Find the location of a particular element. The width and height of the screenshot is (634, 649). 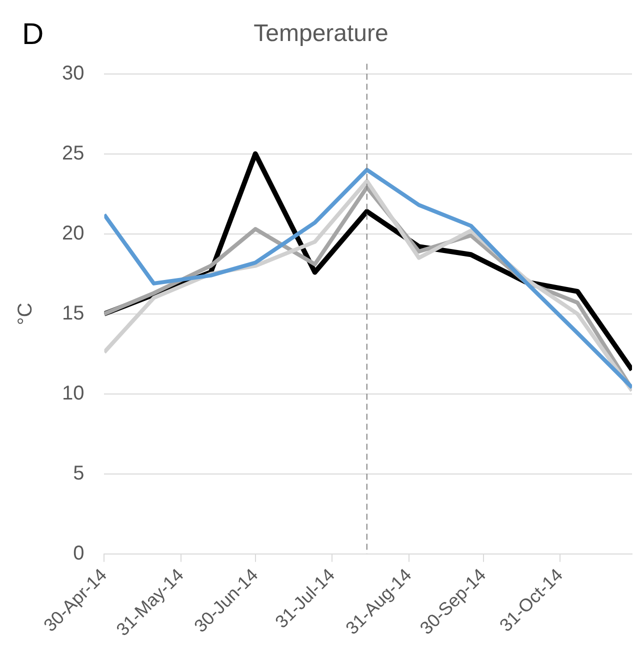

y-tick-label: 10 is located at coordinates (73, 393).